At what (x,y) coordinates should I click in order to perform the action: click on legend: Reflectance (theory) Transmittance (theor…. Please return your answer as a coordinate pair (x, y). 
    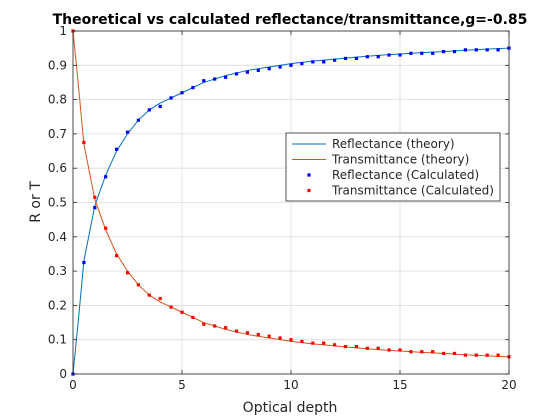
    Looking at the image, I should click on (393, 167).